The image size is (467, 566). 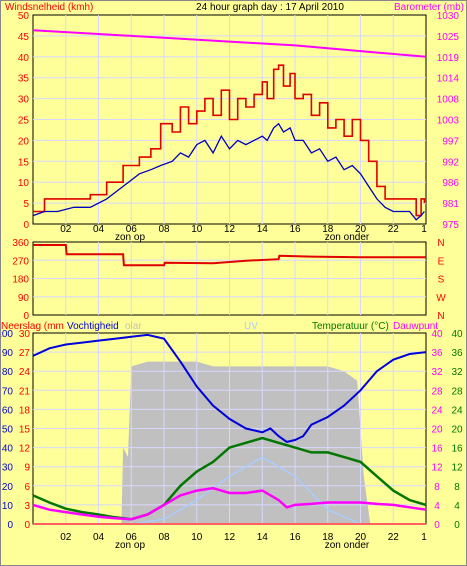 I want to click on direction-series, so click(x=229, y=255).